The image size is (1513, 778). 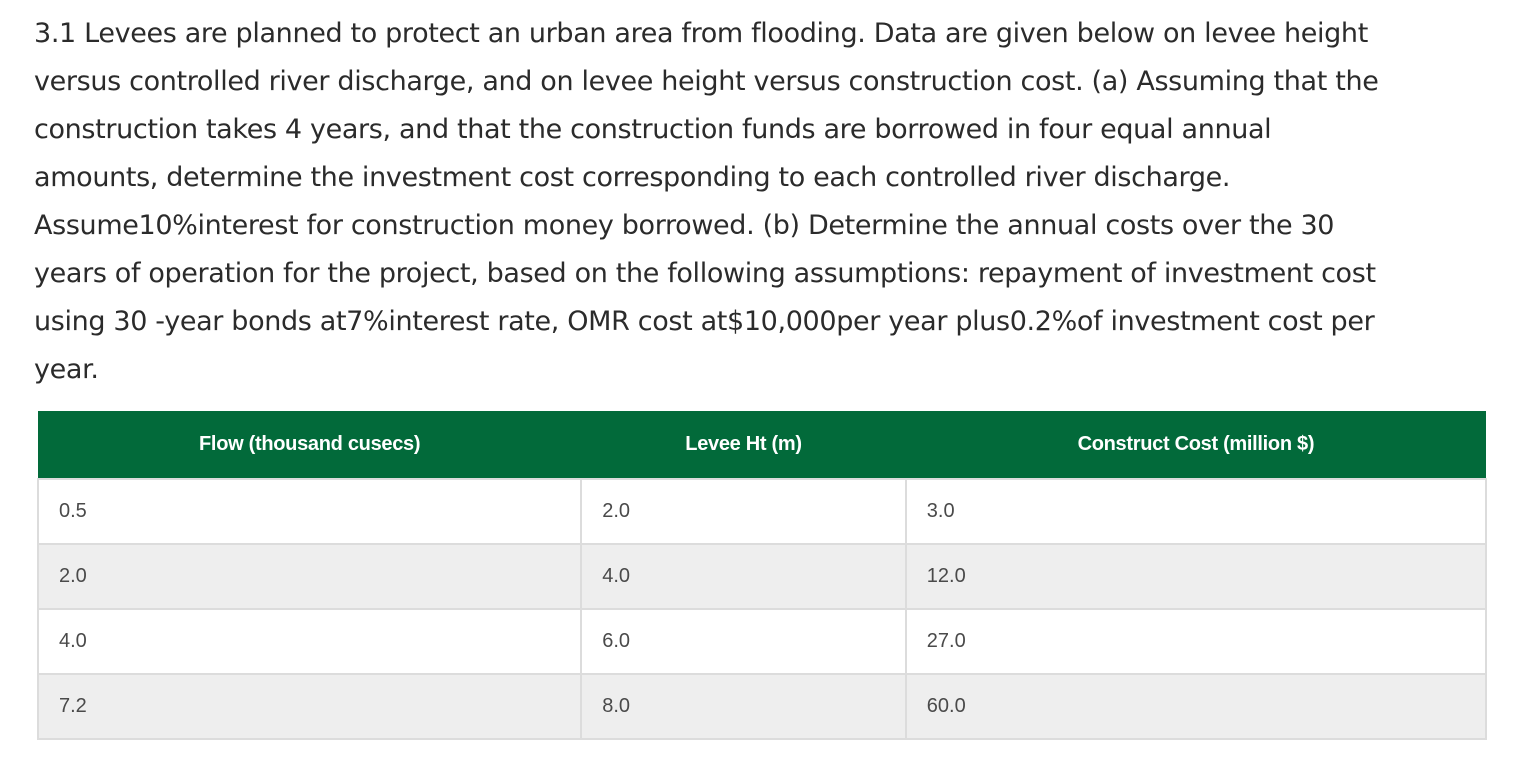 I want to click on cell-construct-cost: 27.0, so click(x=1196, y=641).